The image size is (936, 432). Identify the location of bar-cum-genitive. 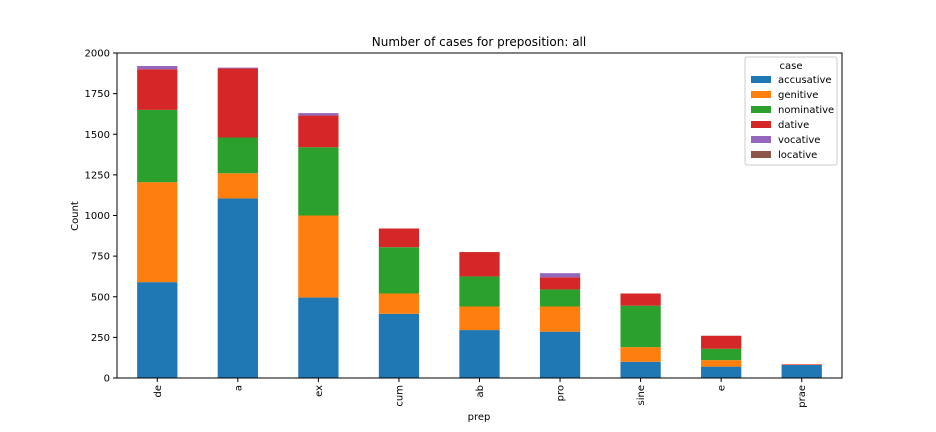
(399, 303).